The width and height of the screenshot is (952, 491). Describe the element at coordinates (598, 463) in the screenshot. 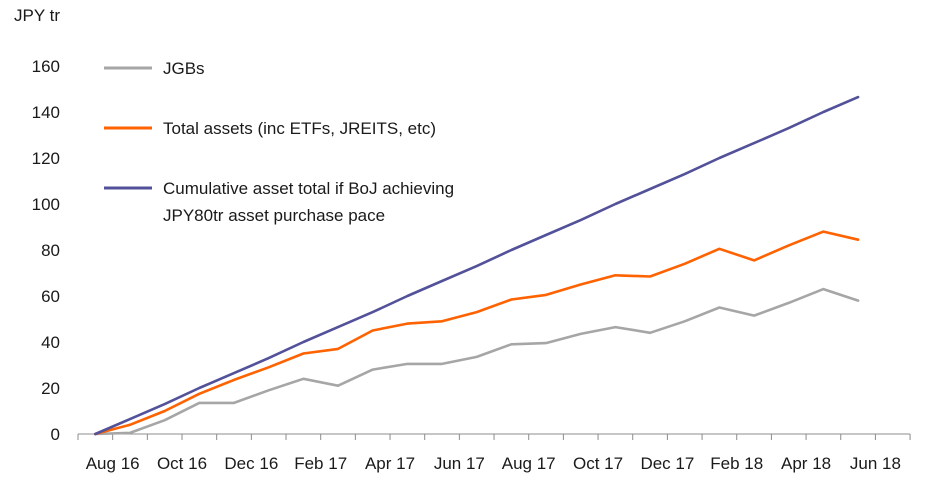

I see `x-tick-label: Oct 17` at that location.